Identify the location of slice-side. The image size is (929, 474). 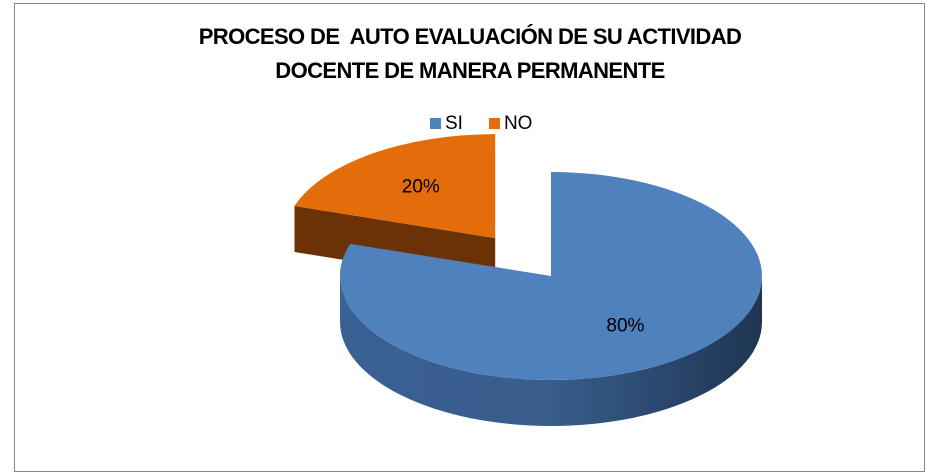
(551, 351).